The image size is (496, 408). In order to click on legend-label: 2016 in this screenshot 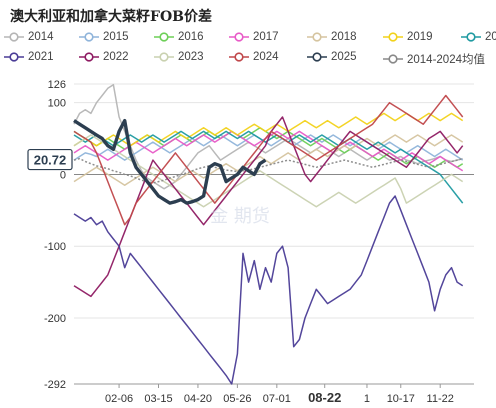, I will do `click(191, 37)`.